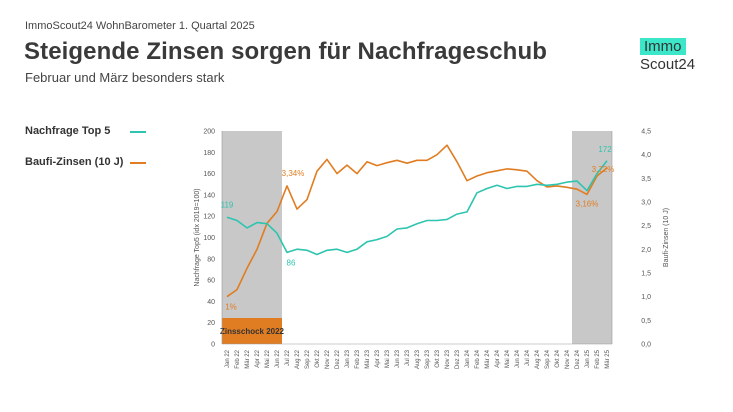  What do you see at coordinates (348, 358) in the screenshot?
I see `x-tick-label: Jan 23` at bounding box center [348, 358].